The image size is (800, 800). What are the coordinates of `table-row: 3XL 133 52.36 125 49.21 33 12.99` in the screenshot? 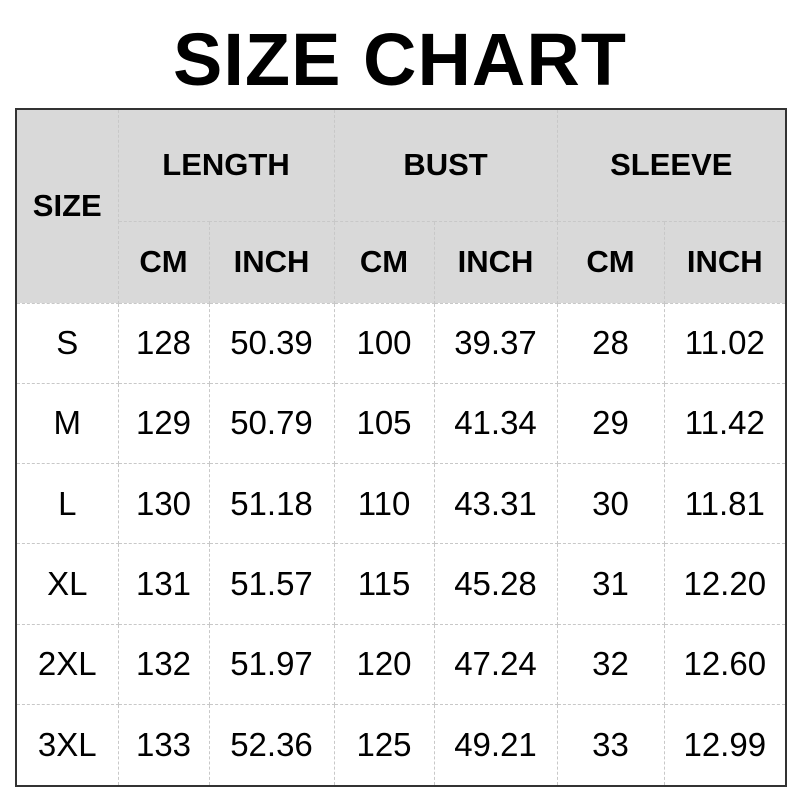 It's located at (401, 745).